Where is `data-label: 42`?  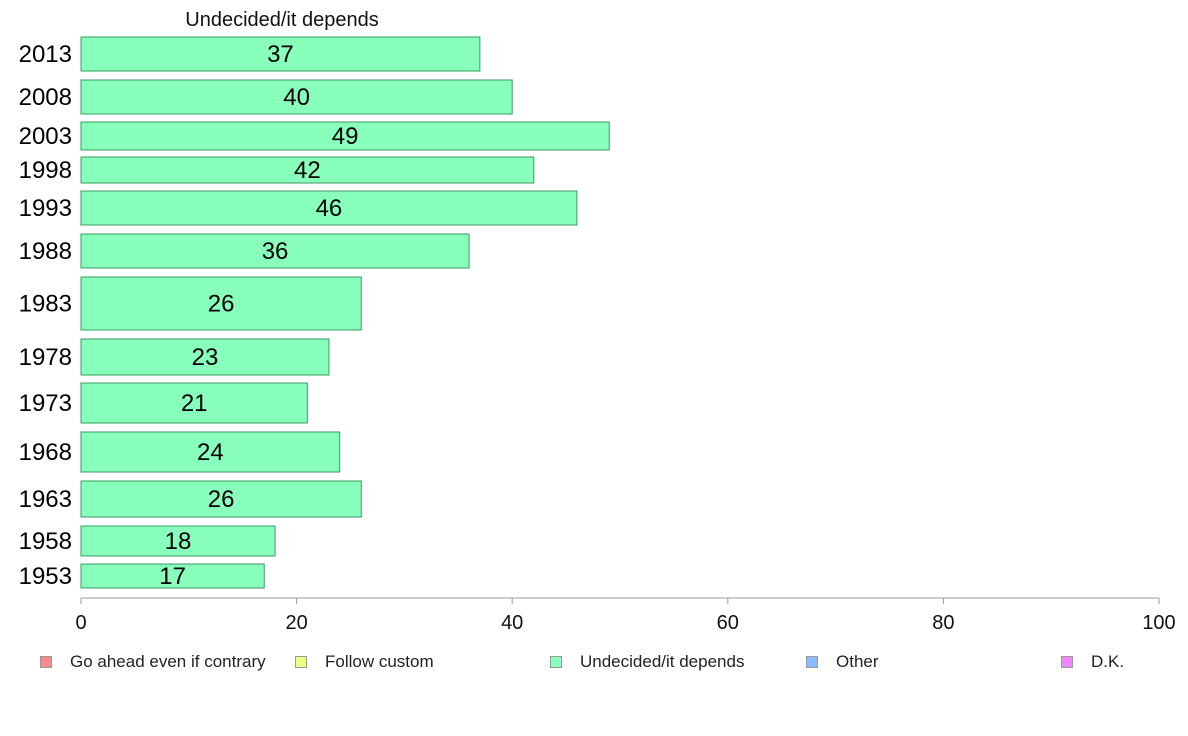 data-label: 42 is located at coordinates (307, 170).